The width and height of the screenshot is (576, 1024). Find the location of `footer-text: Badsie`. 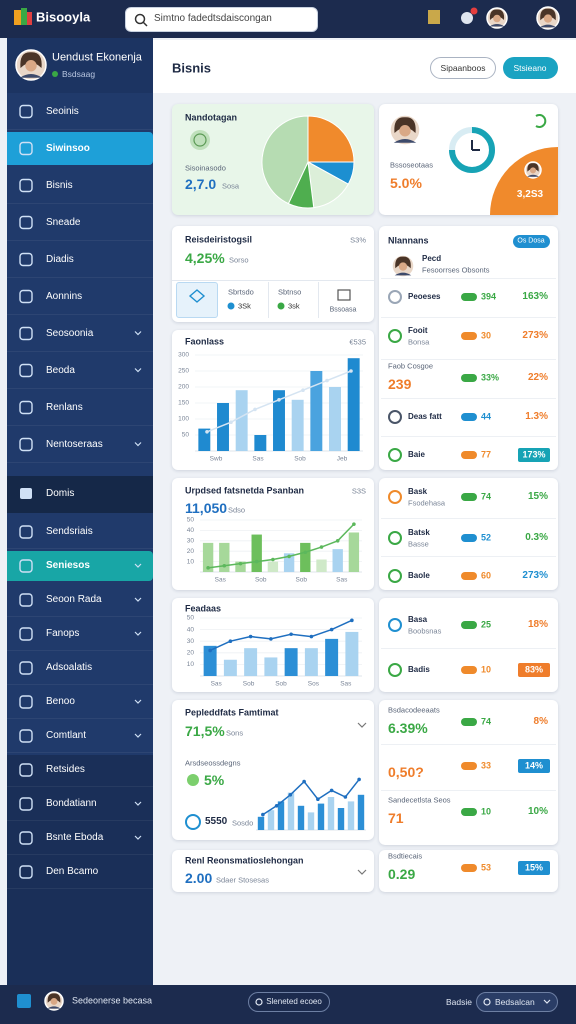

footer-text: Badsie is located at coordinates (459, 1001).